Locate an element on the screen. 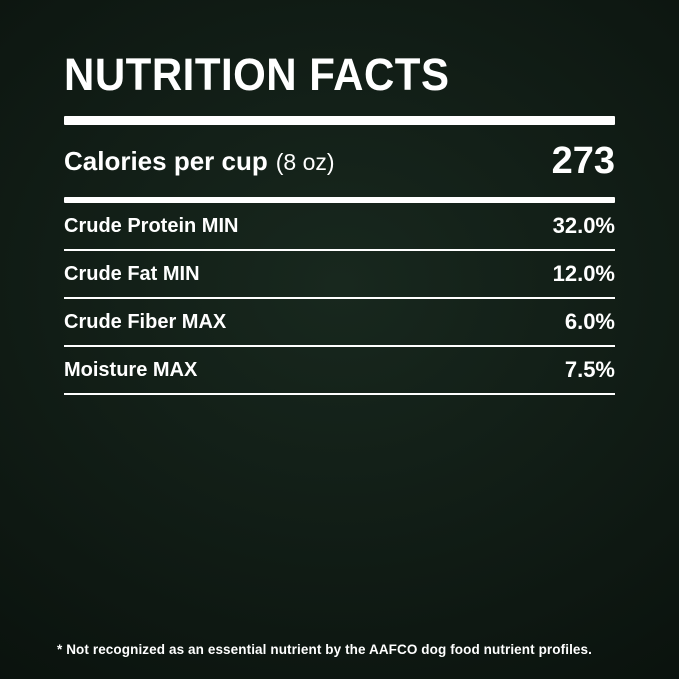  nutrient-label: Crude Fiber MAX is located at coordinates (145, 321).